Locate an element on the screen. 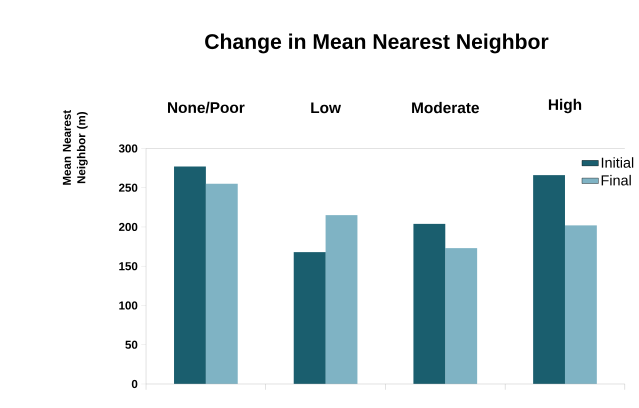  y-tick-label: 150 is located at coordinates (128, 266).